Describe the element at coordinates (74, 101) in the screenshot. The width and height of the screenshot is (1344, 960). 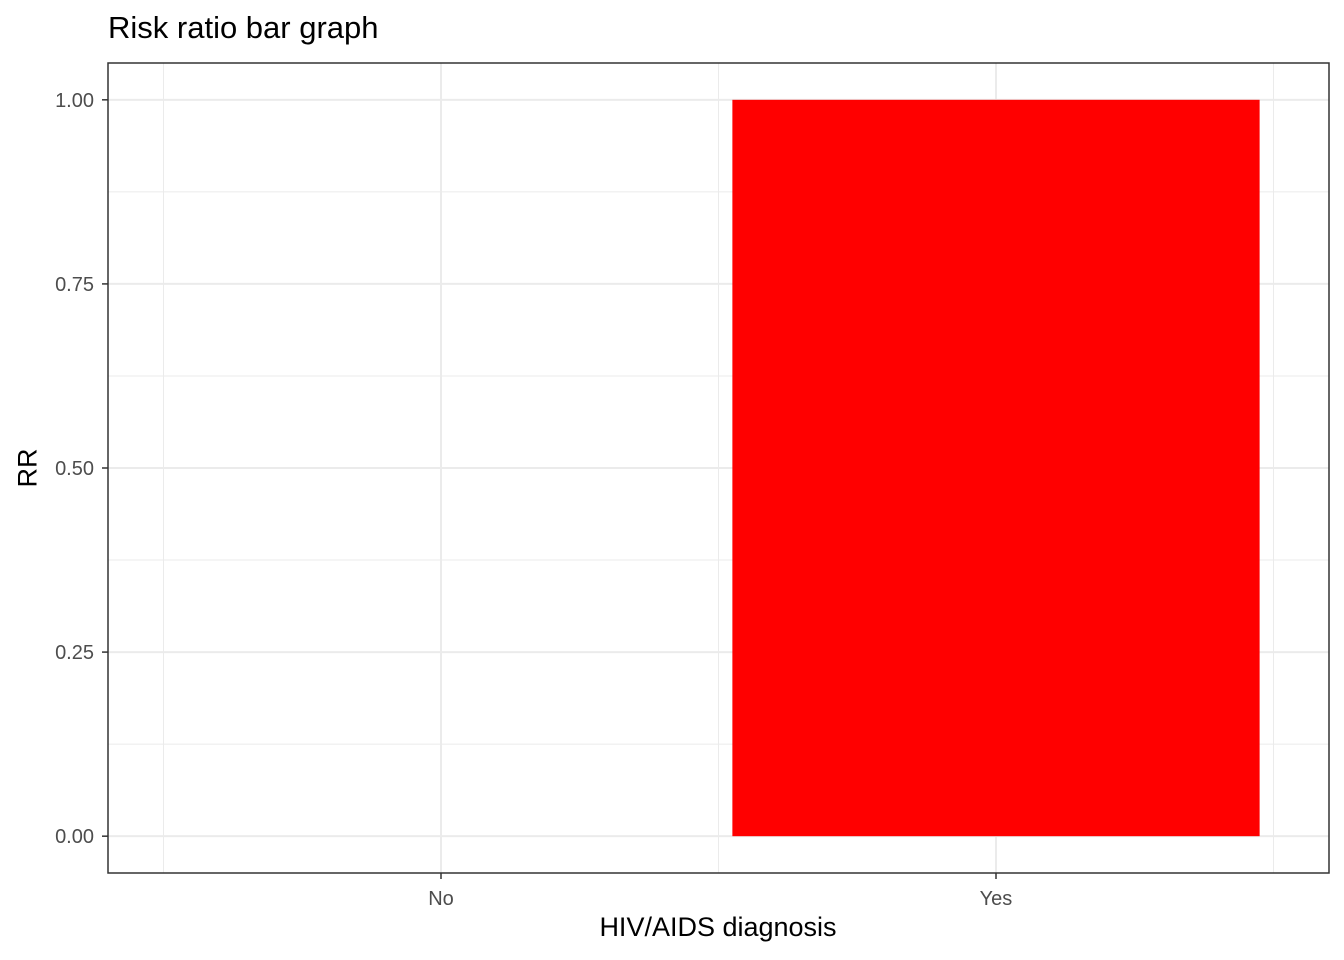
I see `y-tick-label: 1.00` at that location.